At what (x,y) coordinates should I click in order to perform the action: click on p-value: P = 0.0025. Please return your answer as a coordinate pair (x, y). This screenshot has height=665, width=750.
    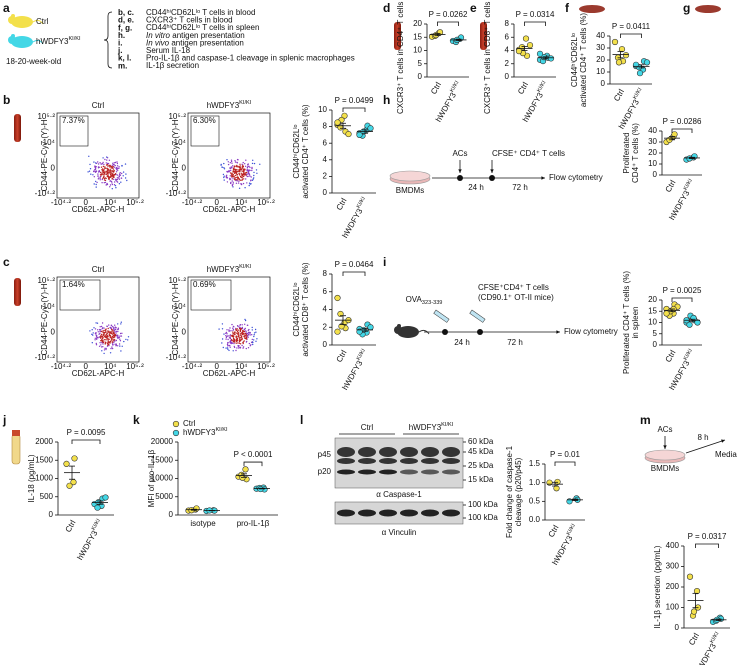
    Looking at the image, I should click on (682, 290).